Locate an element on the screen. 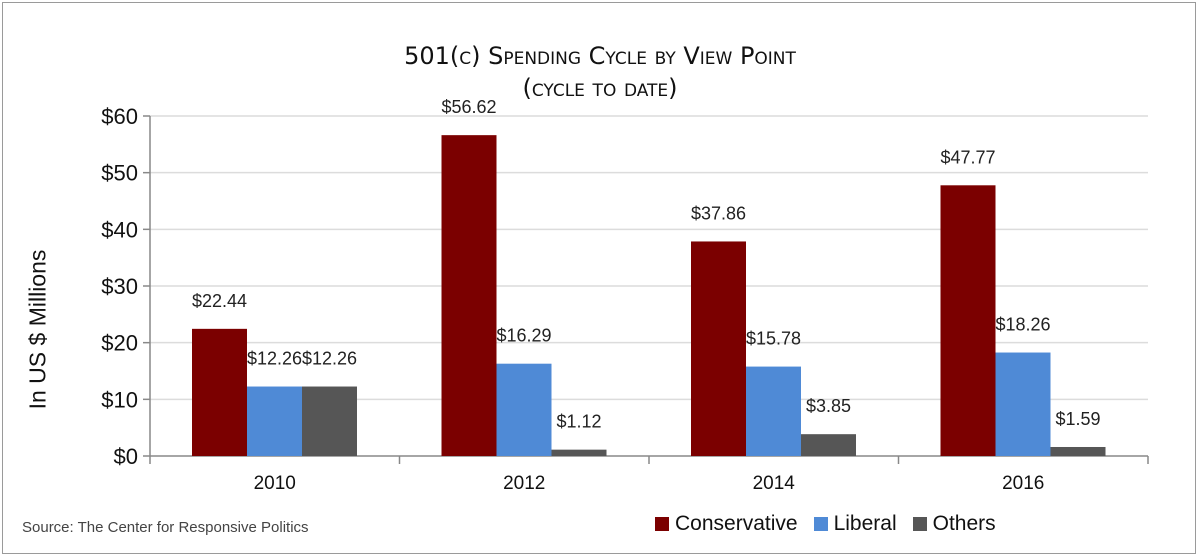 The width and height of the screenshot is (1200, 558). bar-conservative-2016 is located at coordinates (968, 320).